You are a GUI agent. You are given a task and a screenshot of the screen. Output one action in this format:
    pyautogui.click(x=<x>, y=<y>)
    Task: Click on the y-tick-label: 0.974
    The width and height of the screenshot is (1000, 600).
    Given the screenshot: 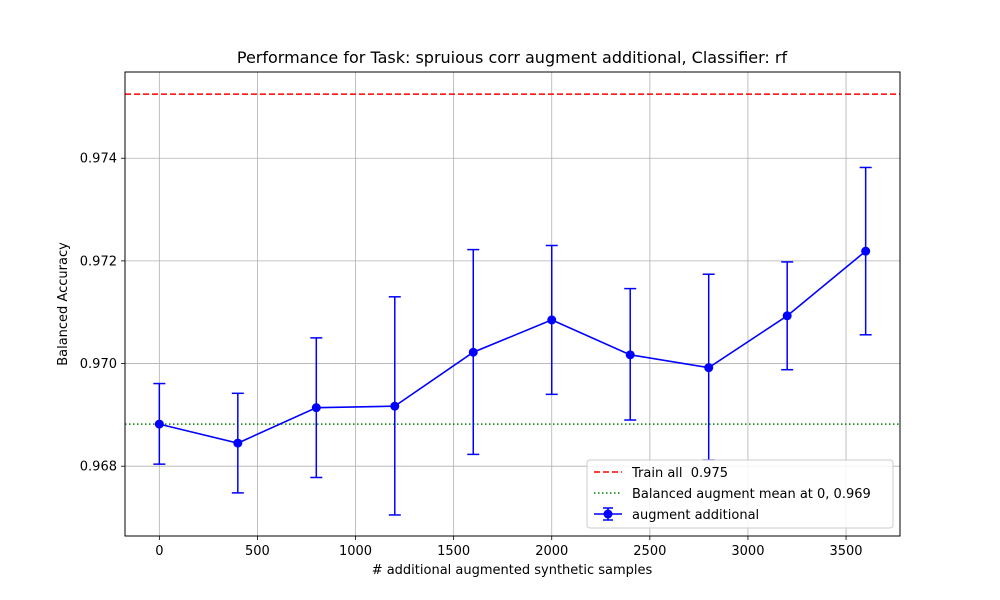 What is the action you would take?
    pyautogui.click(x=98, y=159)
    